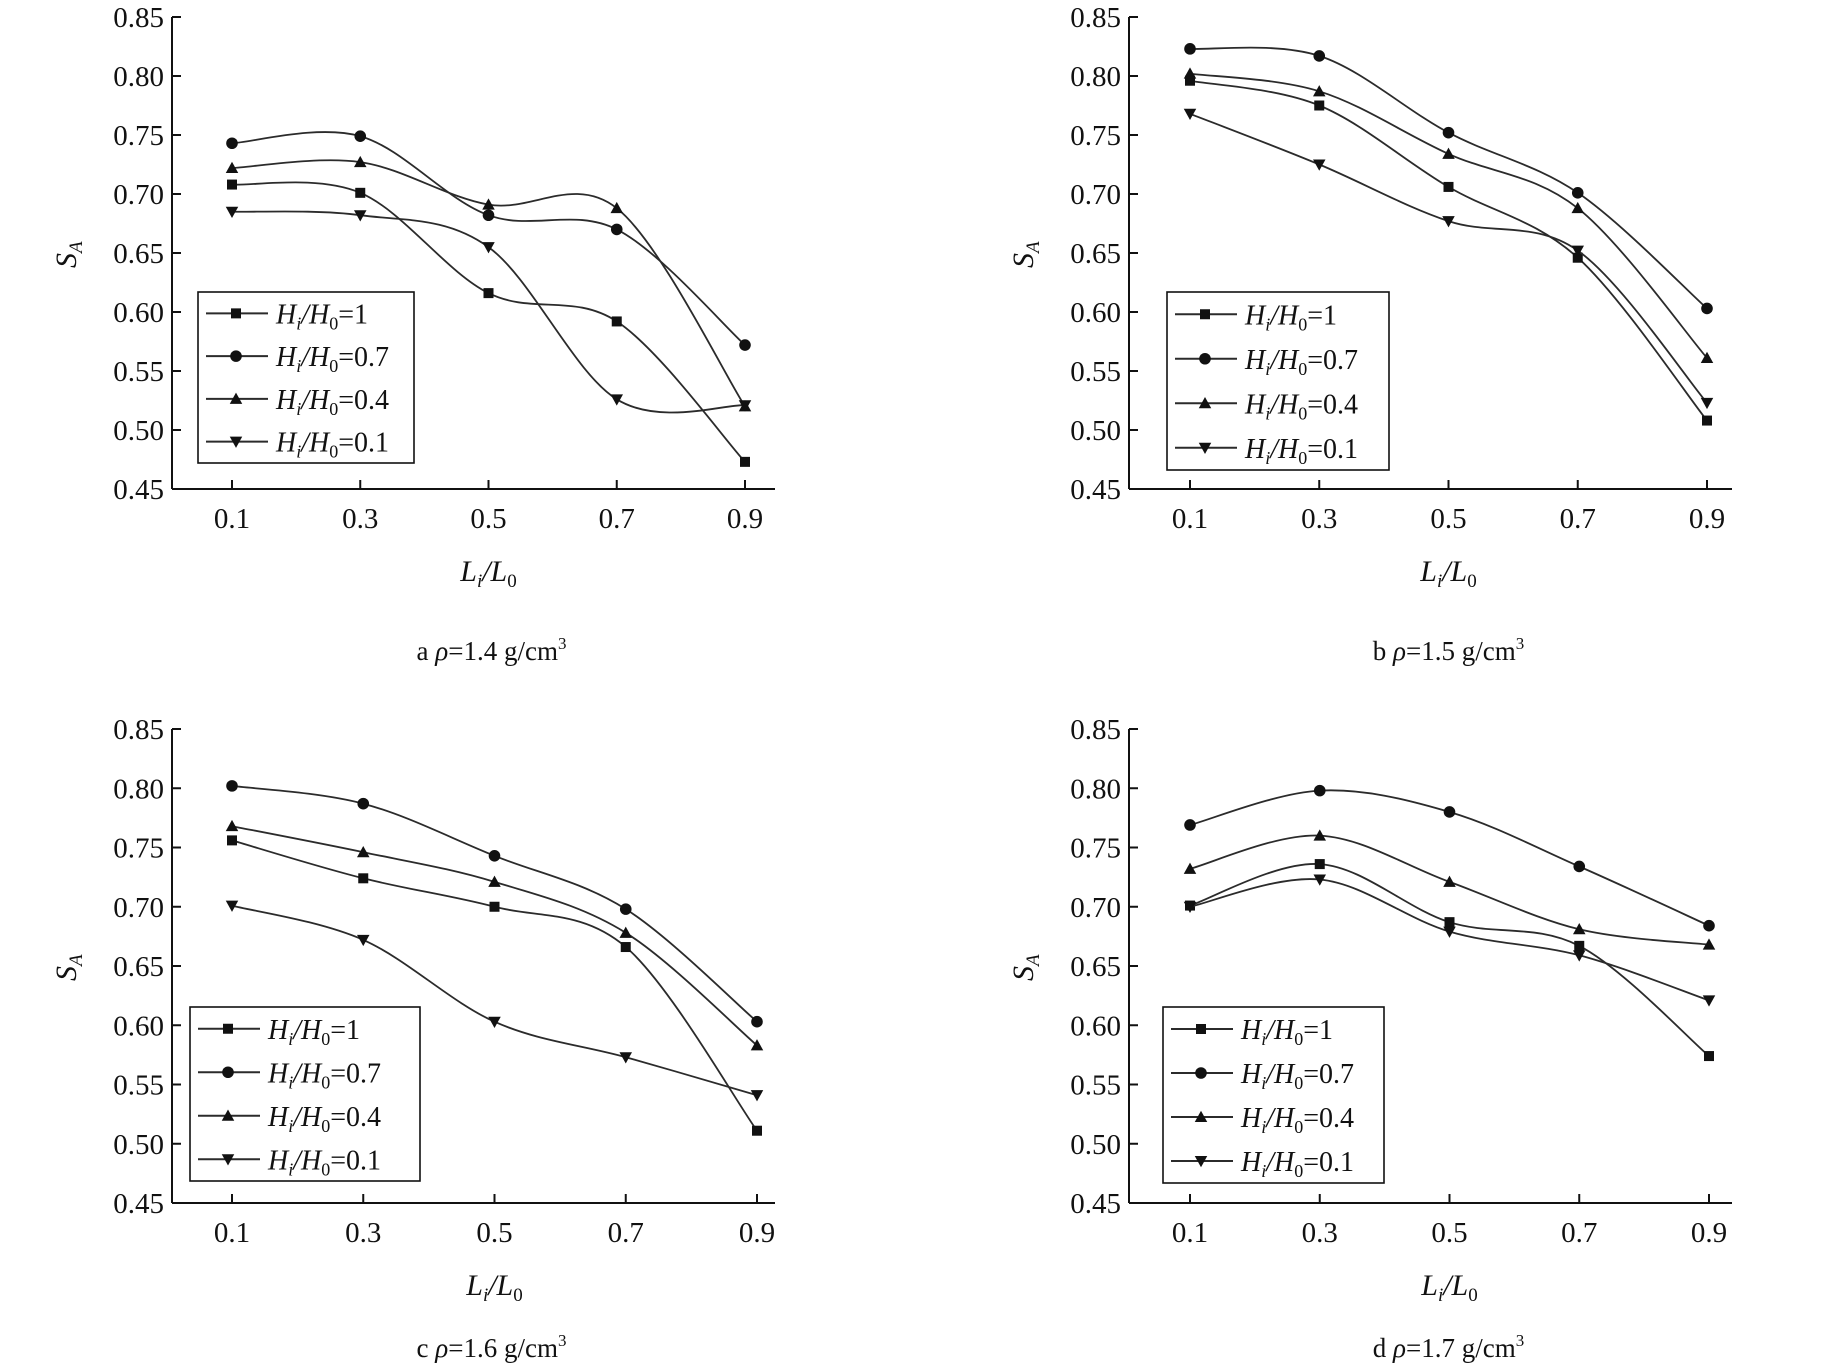 The image size is (1833, 1372). What do you see at coordinates (236, 356) in the screenshot?
I see `legend-marker-circle` at bounding box center [236, 356].